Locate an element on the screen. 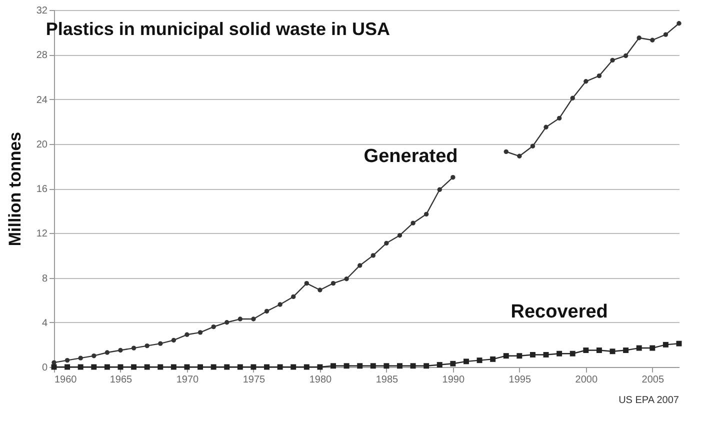  x-tick-label: 1995 is located at coordinates (520, 380).